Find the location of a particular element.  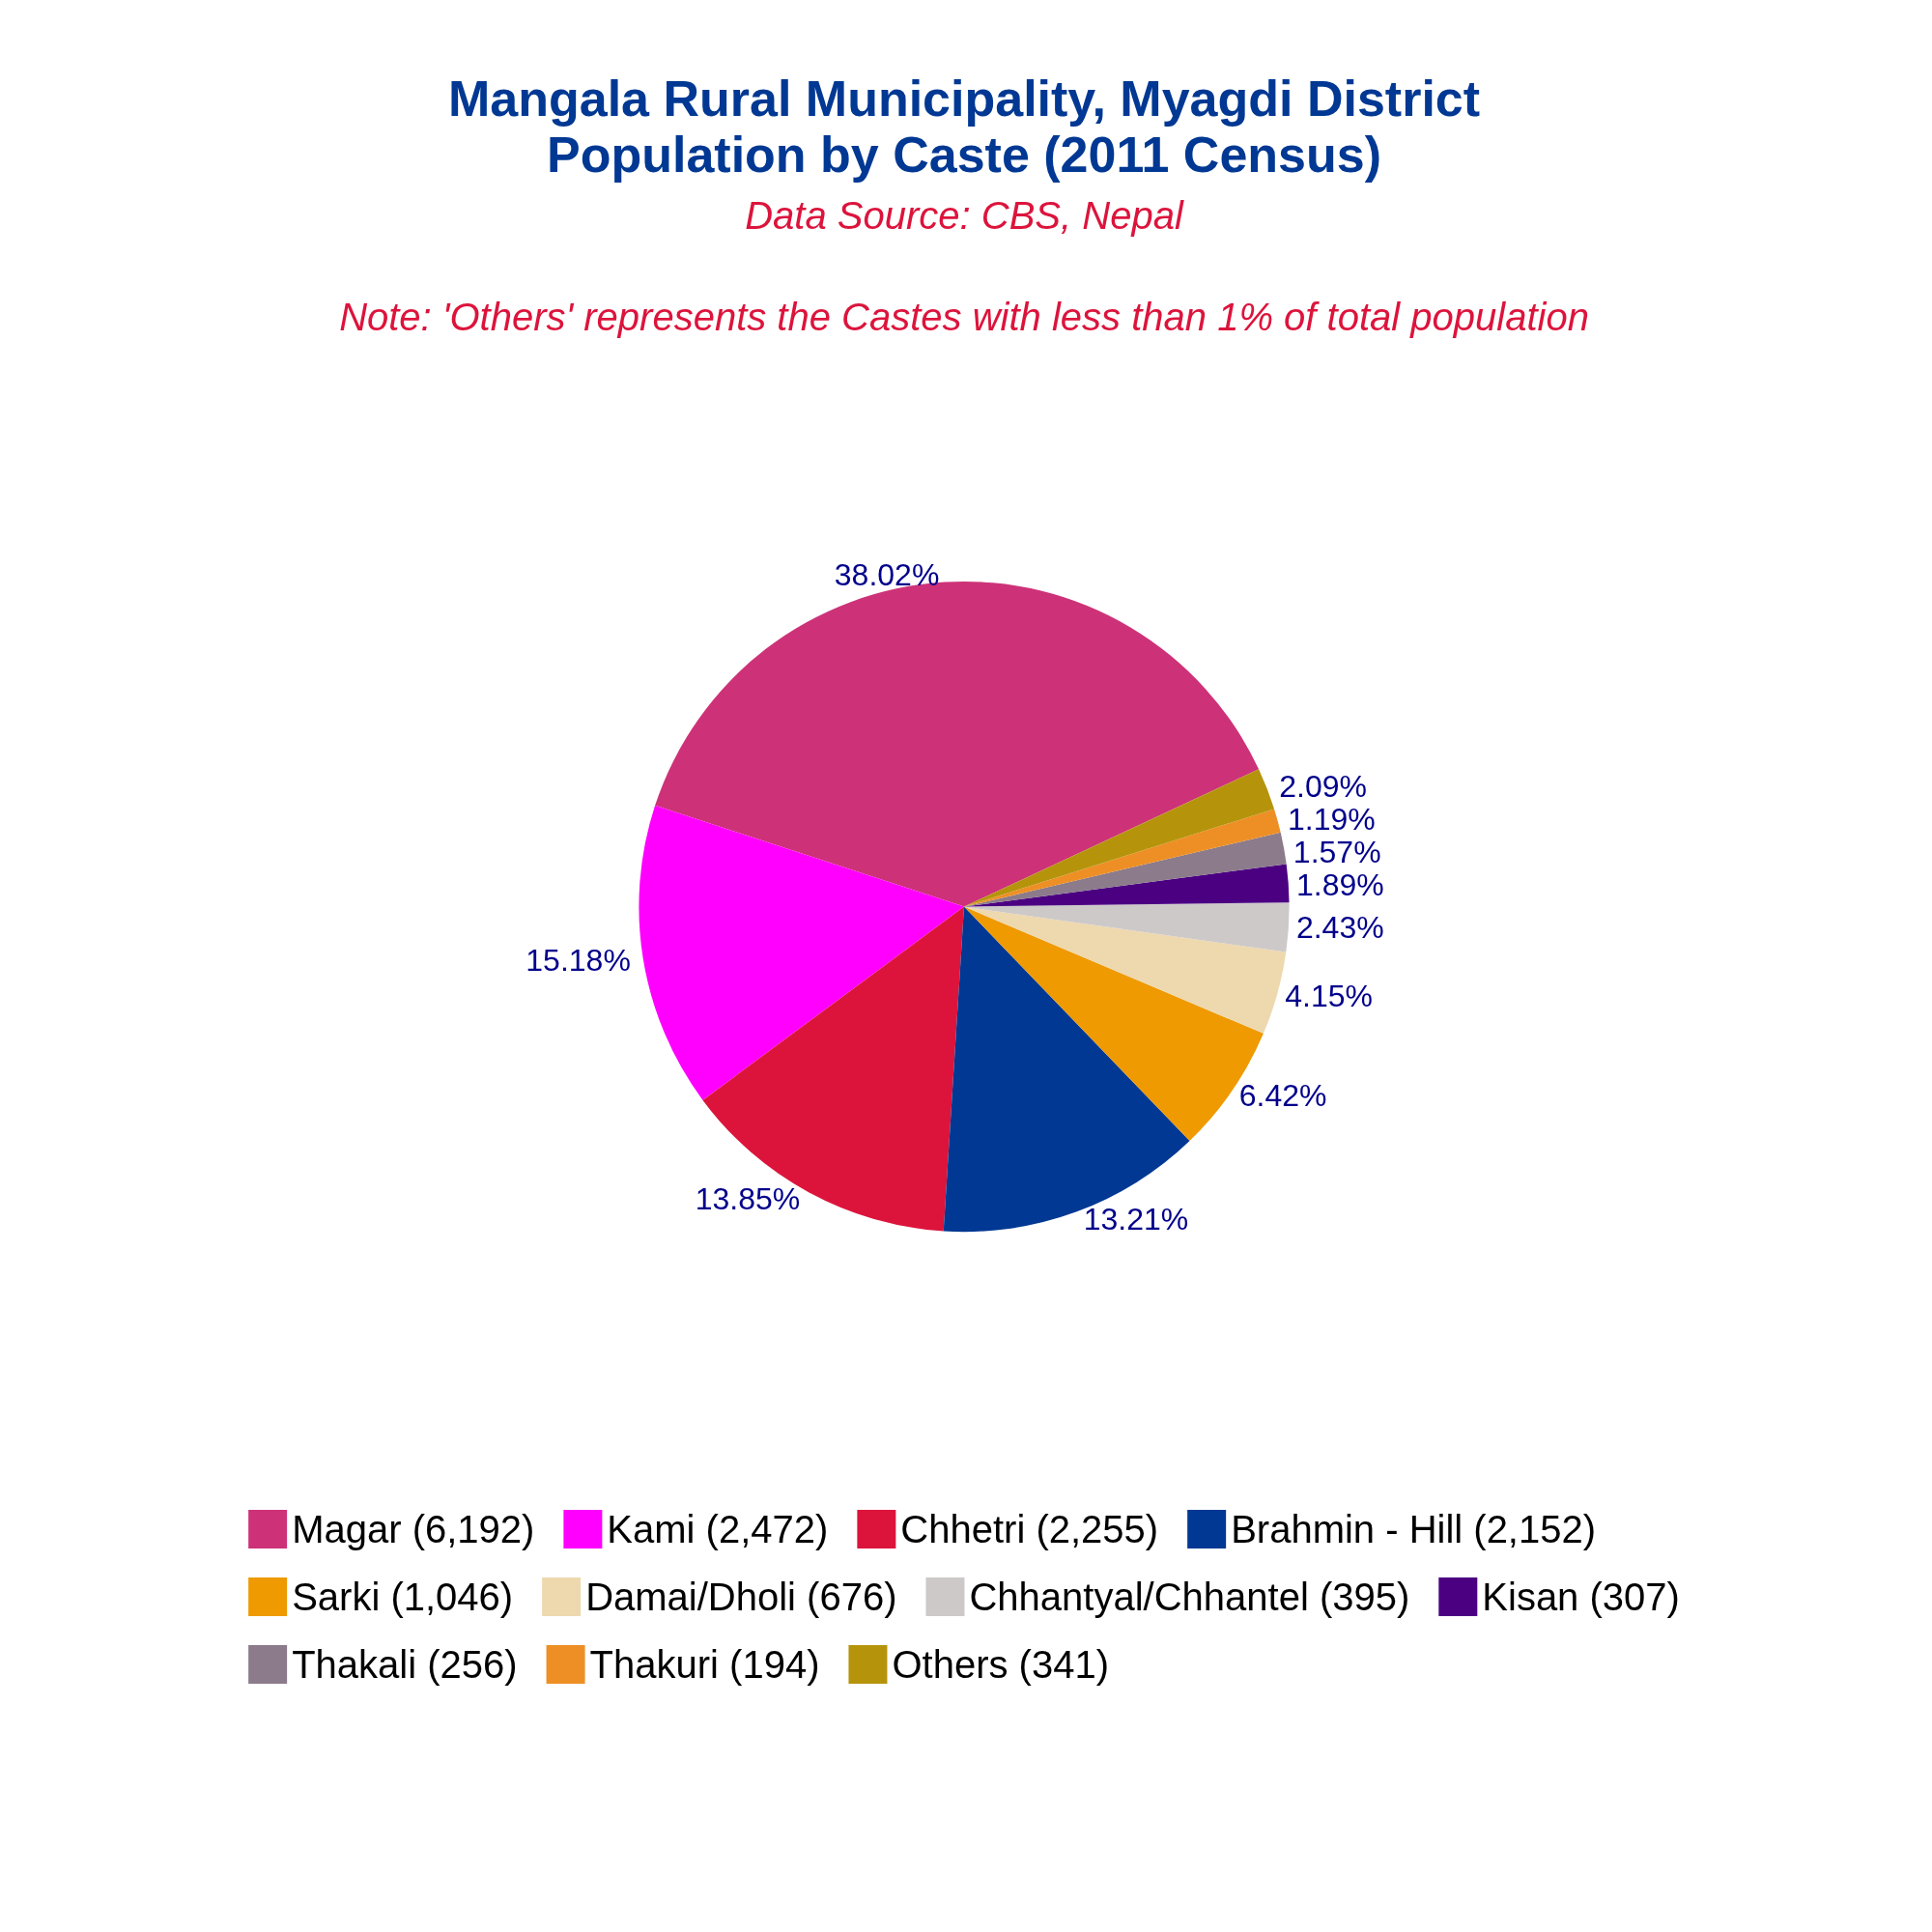

data-label: 1.19% is located at coordinates (1331, 819).